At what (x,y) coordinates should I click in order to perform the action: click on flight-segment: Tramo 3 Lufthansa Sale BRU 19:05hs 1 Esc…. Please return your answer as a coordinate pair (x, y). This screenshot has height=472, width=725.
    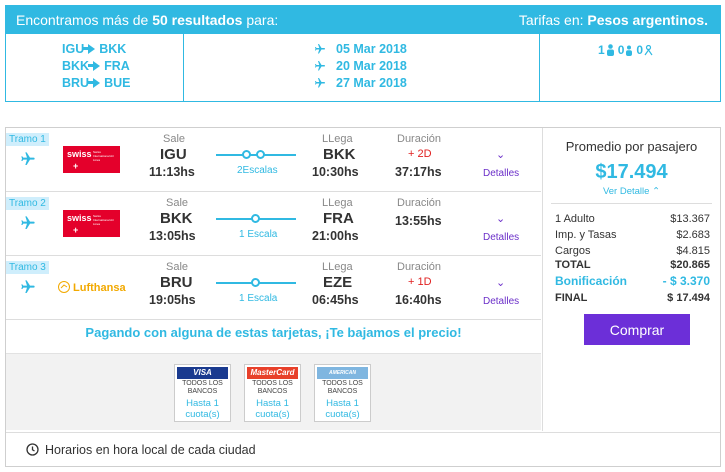
    Looking at the image, I should click on (273, 288).